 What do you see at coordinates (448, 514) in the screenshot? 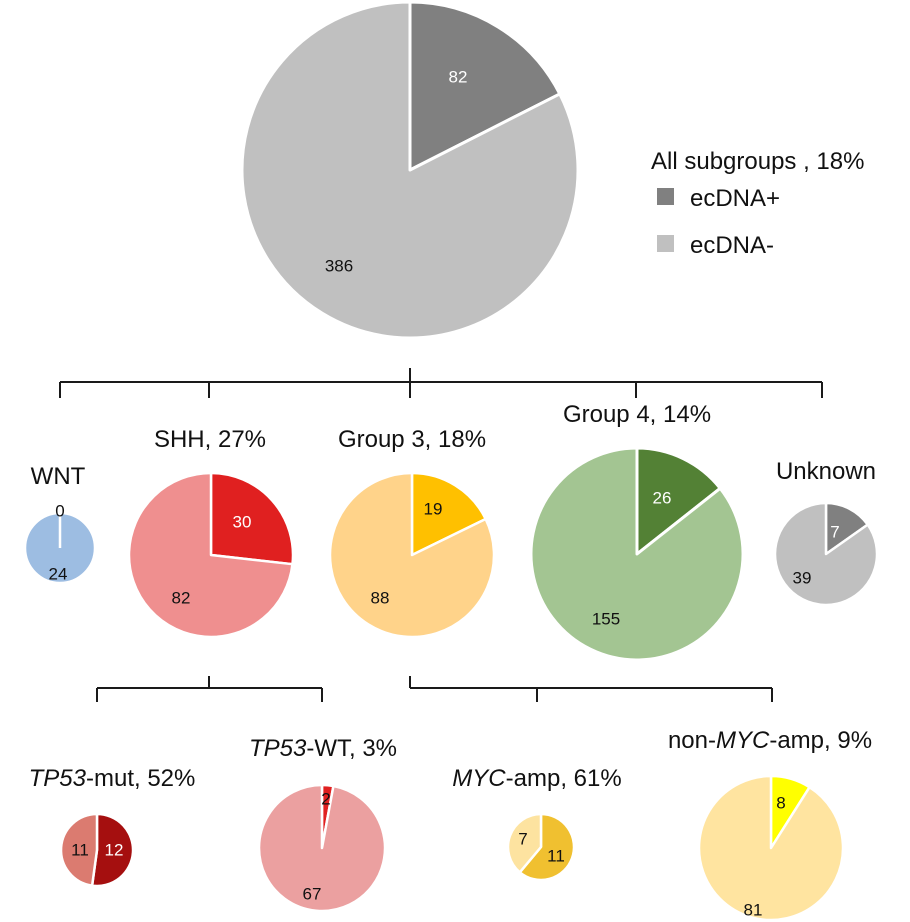
I see `pie-slice-group3-ecdna-pos` at bounding box center [448, 514].